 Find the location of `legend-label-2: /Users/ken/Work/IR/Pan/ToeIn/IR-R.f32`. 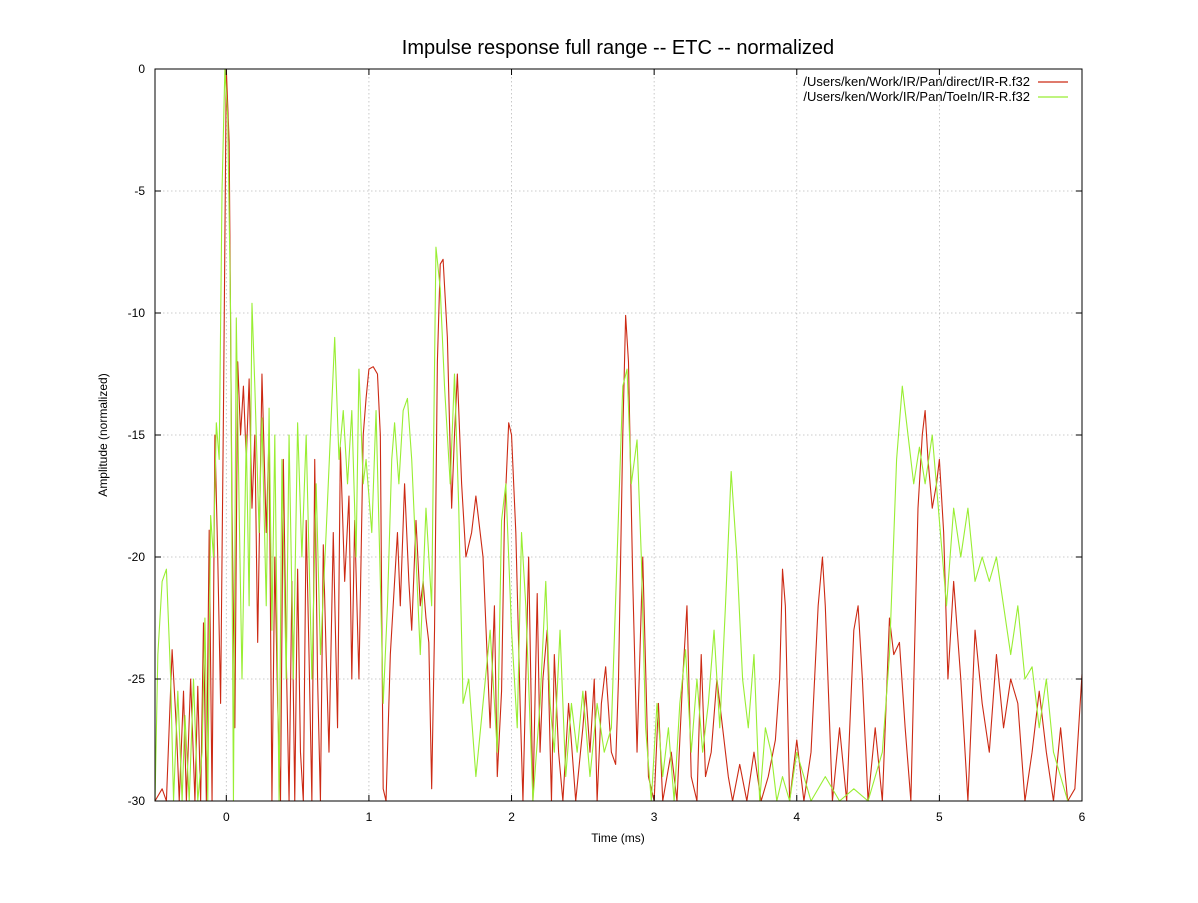

legend-label-2: /Users/ken/Work/IR/Pan/ToeIn/IR-R.f32 is located at coordinates (916, 96).